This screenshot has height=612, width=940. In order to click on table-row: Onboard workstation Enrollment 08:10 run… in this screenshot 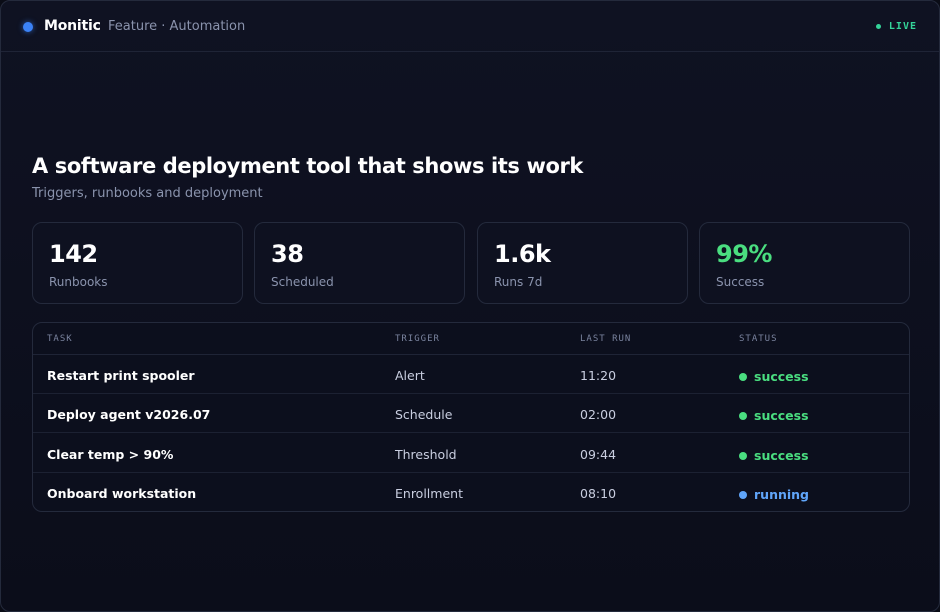, I will do `click(471, 492)`.